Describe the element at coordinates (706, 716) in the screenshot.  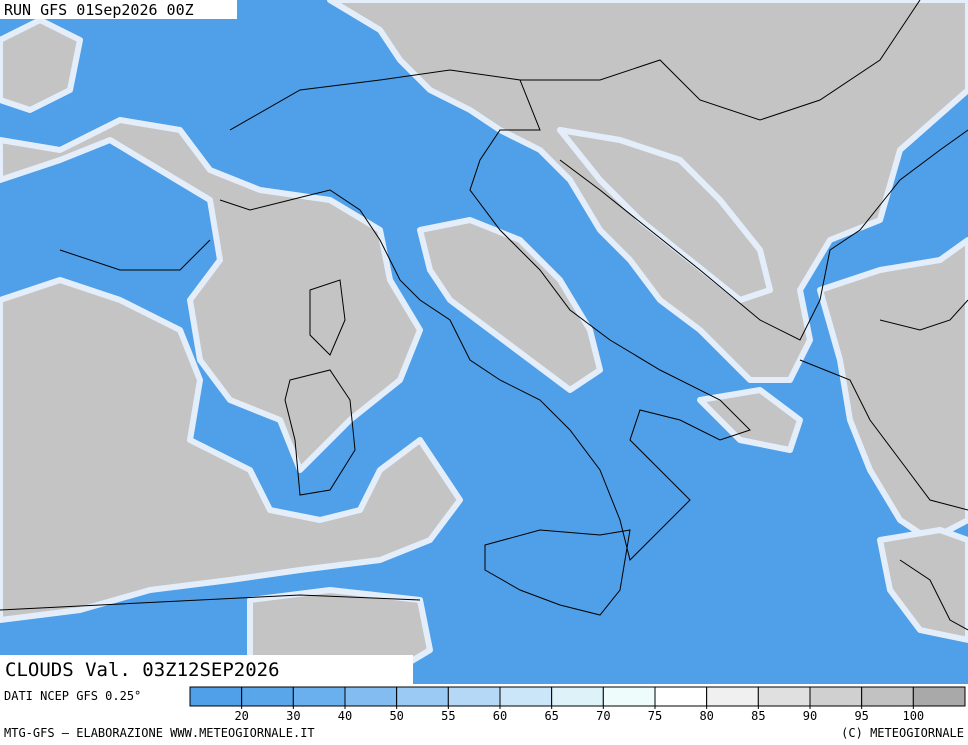
I see `colorbar-label: 80` at that location.